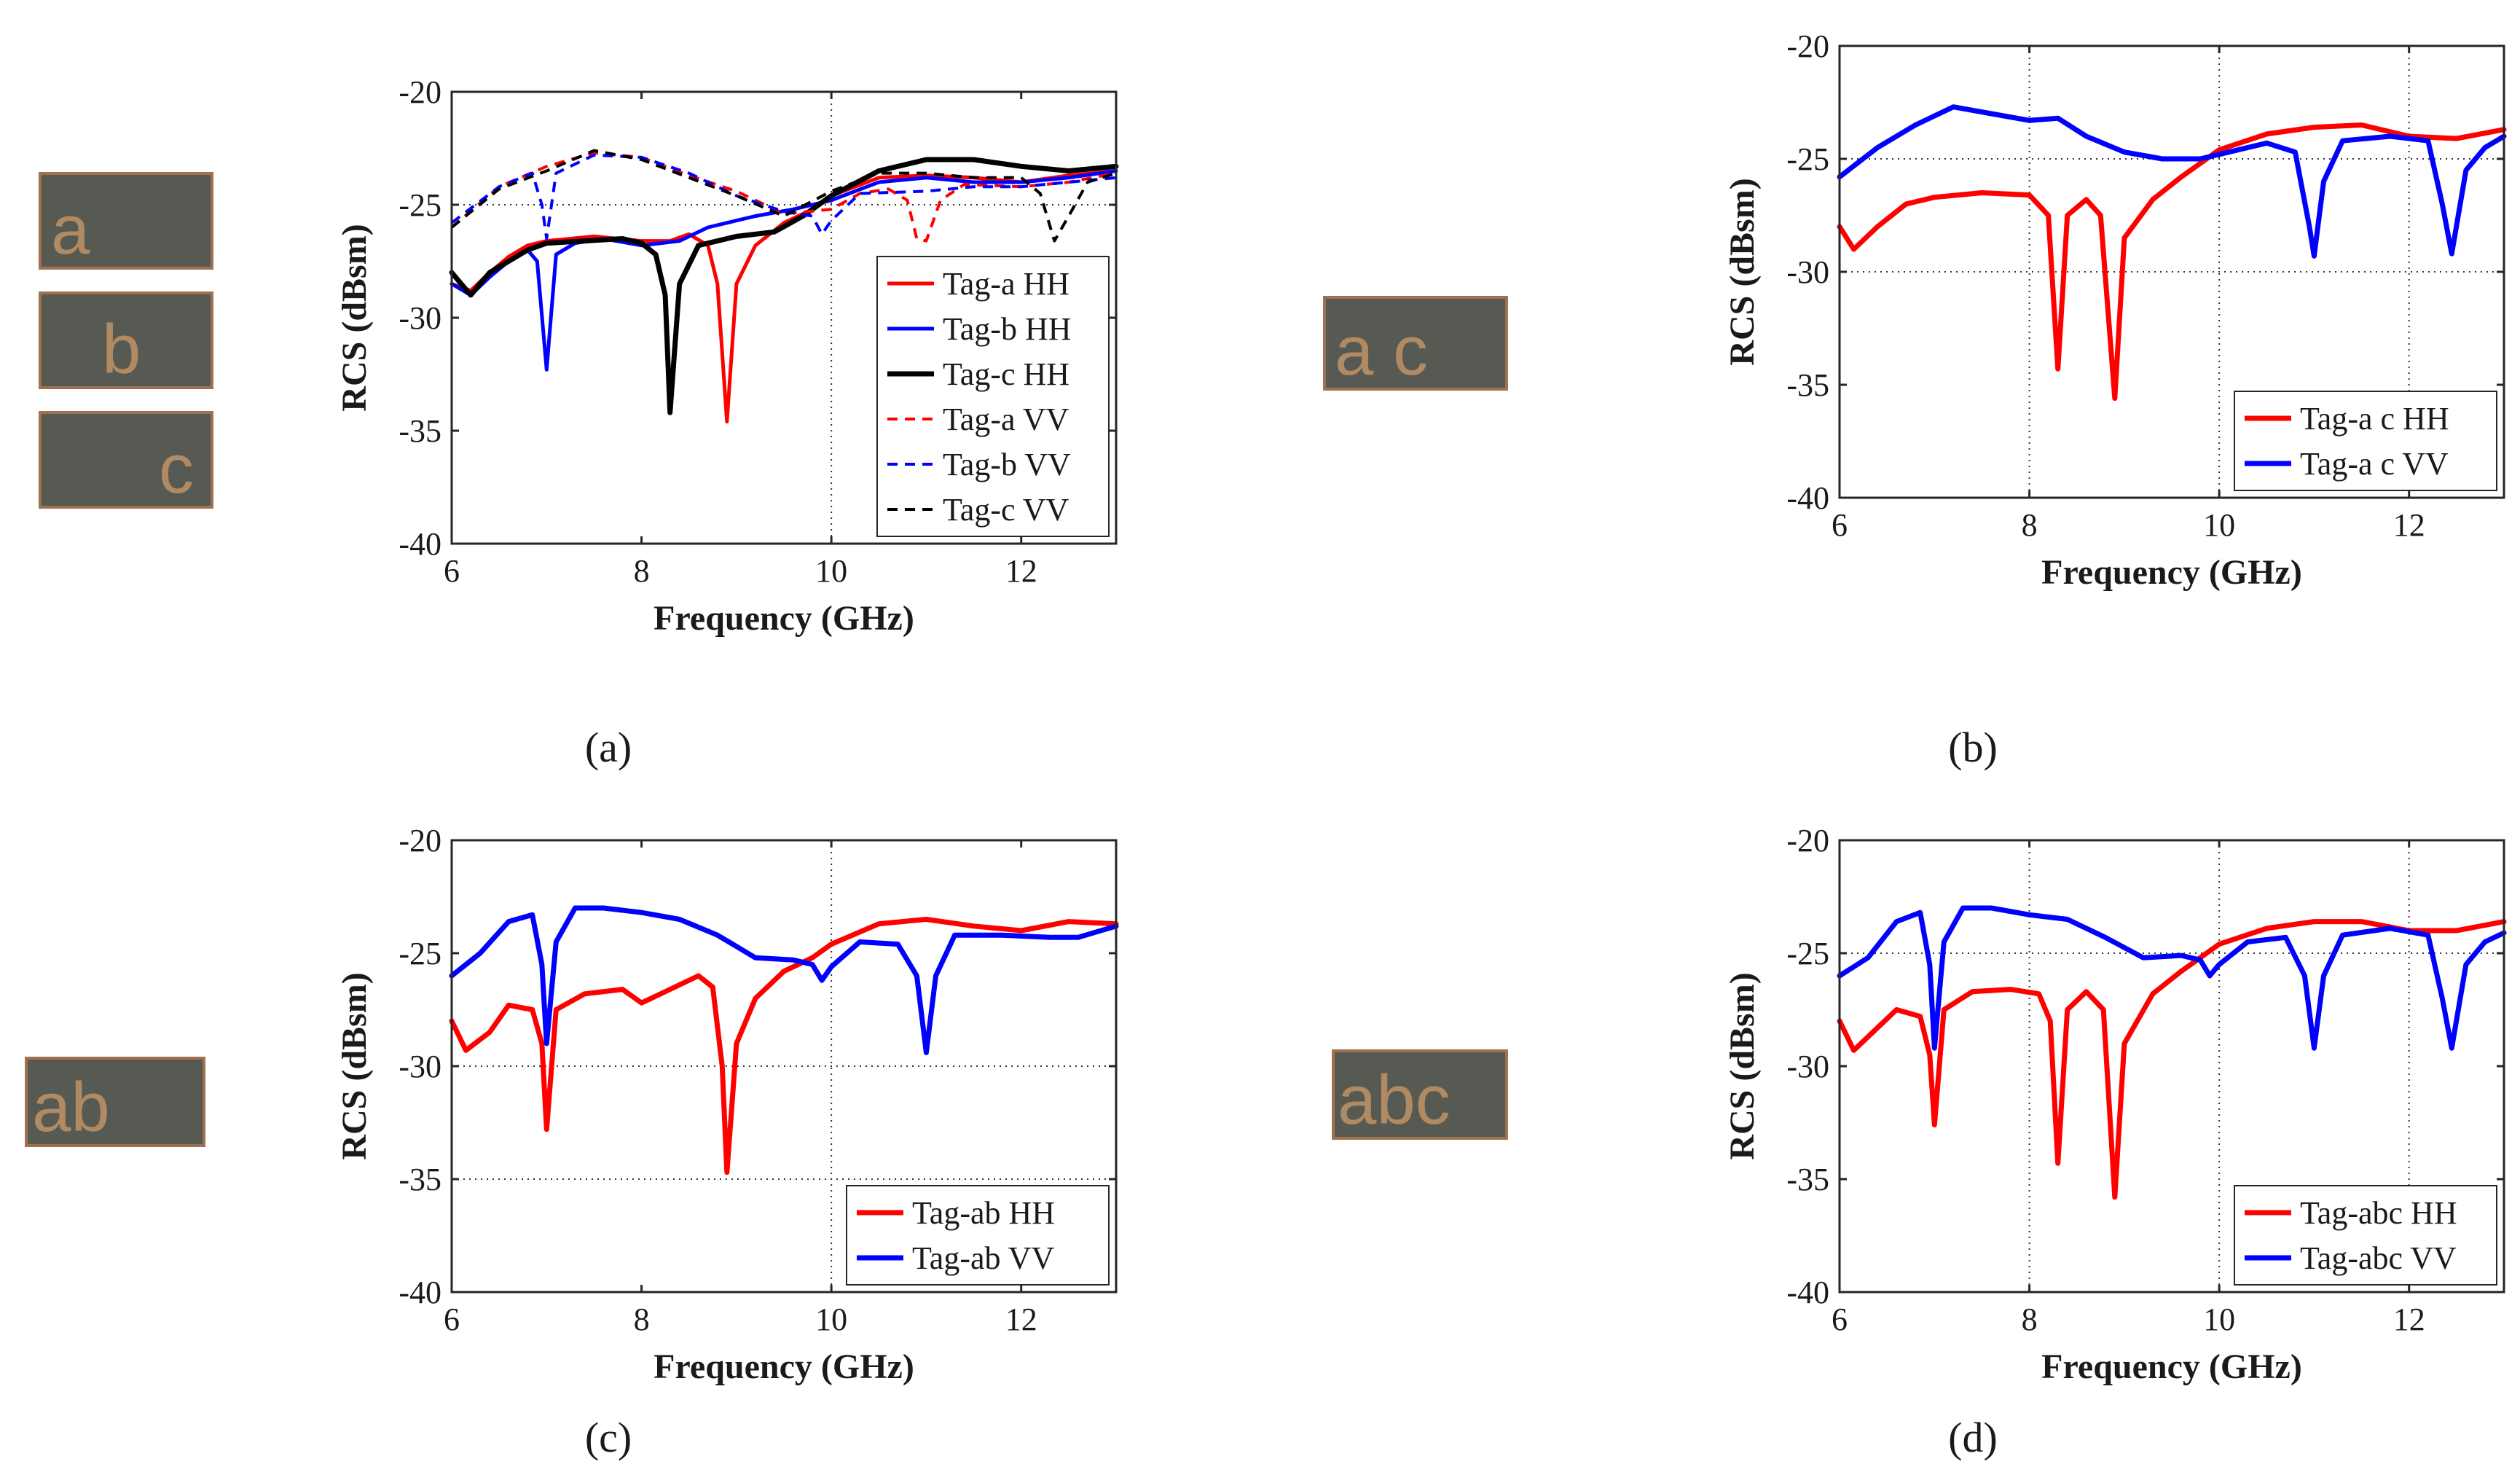  I want to click on legend-label: Tag-a c VV, so click(2374, 464).